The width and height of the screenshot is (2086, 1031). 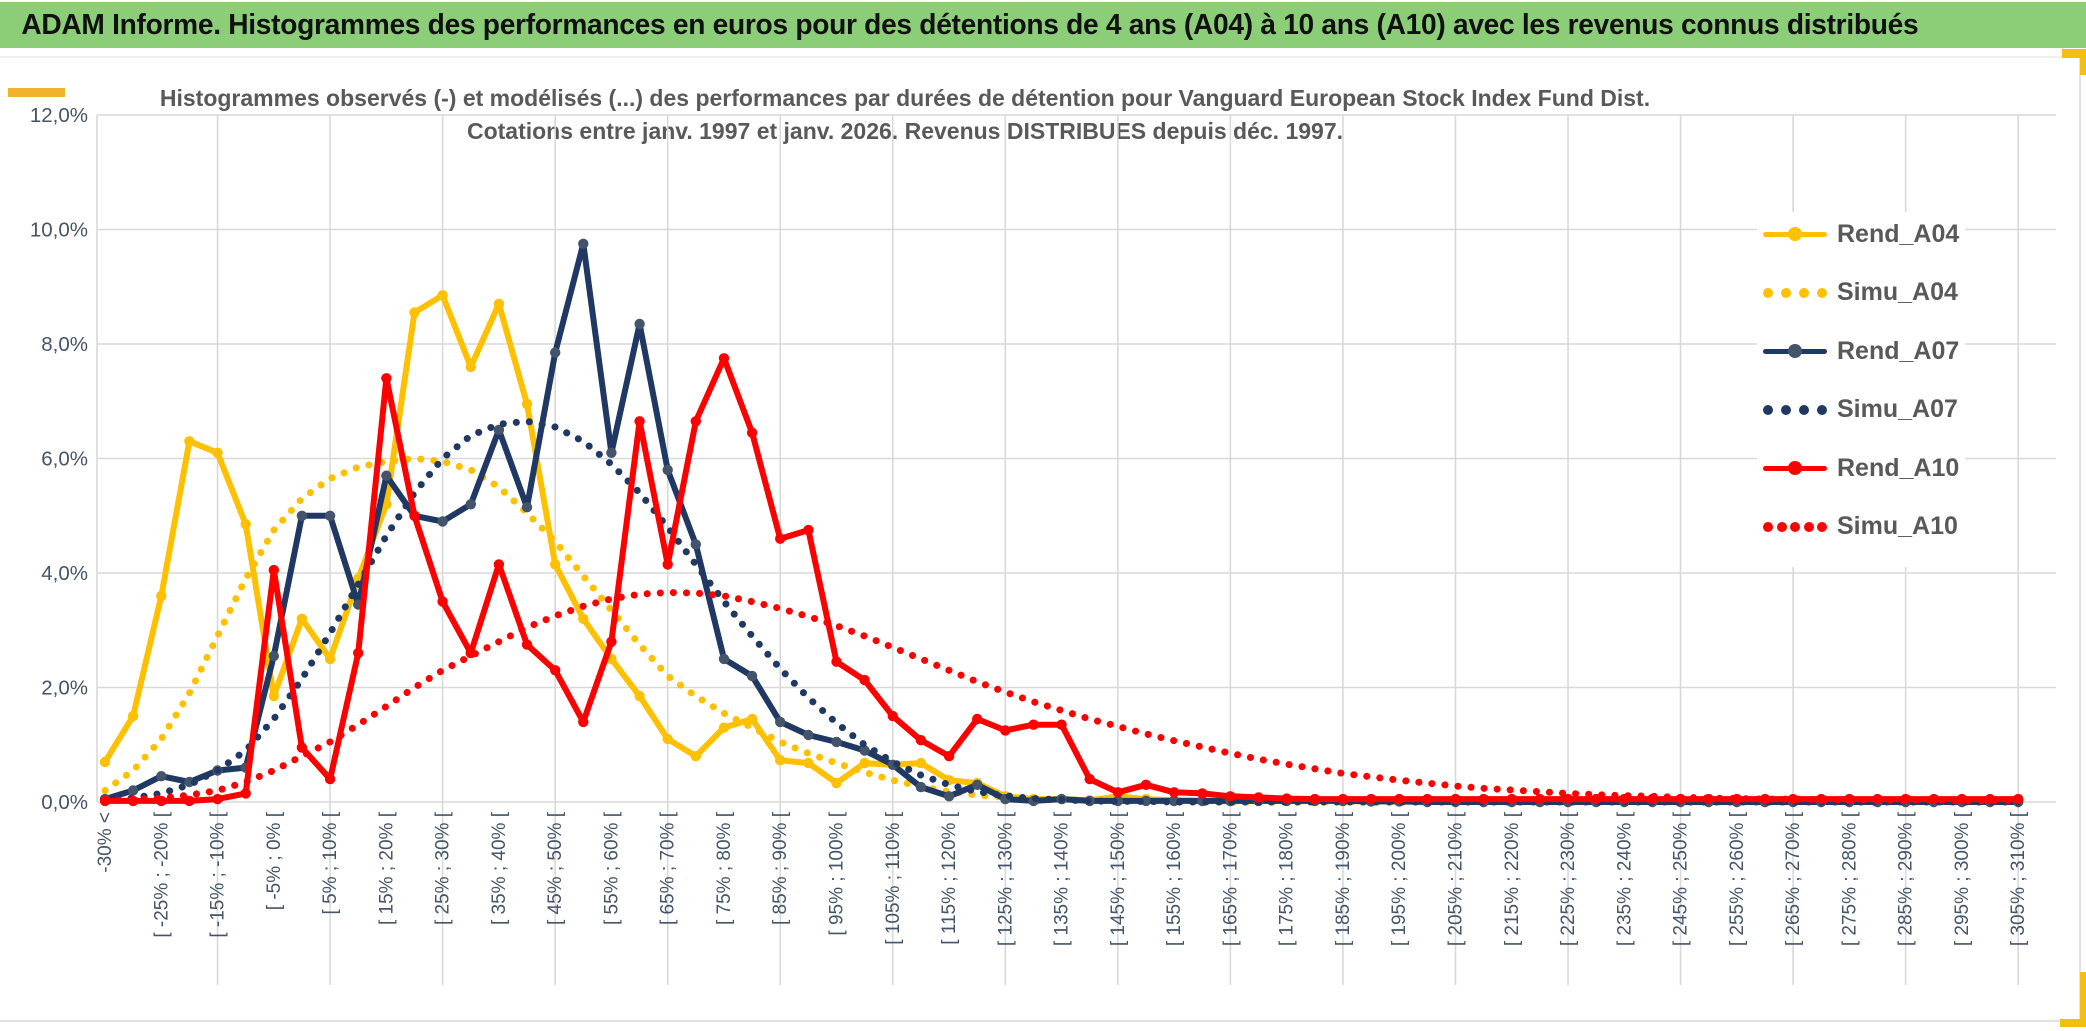 What do you see at coordinates (161, 874) in the screenshot?
I see `x-axis-label: [ -25% ; -20% [` at bounding box center [161, 874].